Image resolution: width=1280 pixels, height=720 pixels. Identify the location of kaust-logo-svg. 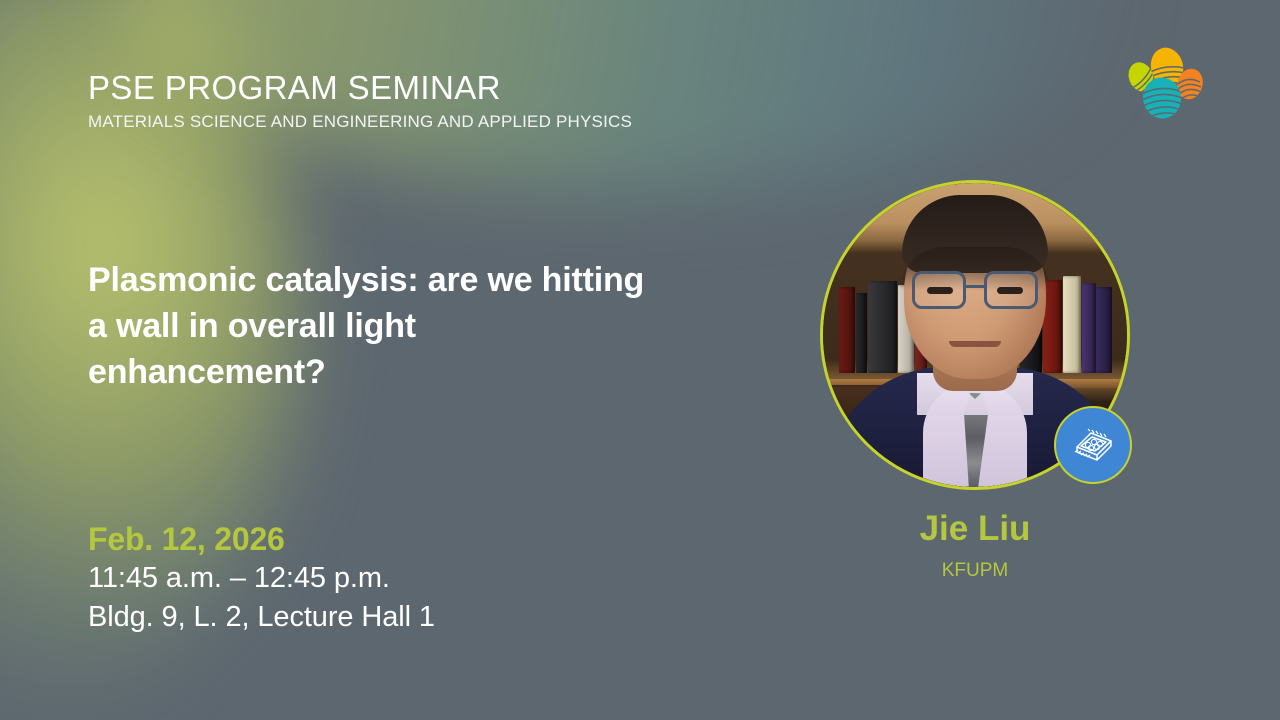
(1165, 83).